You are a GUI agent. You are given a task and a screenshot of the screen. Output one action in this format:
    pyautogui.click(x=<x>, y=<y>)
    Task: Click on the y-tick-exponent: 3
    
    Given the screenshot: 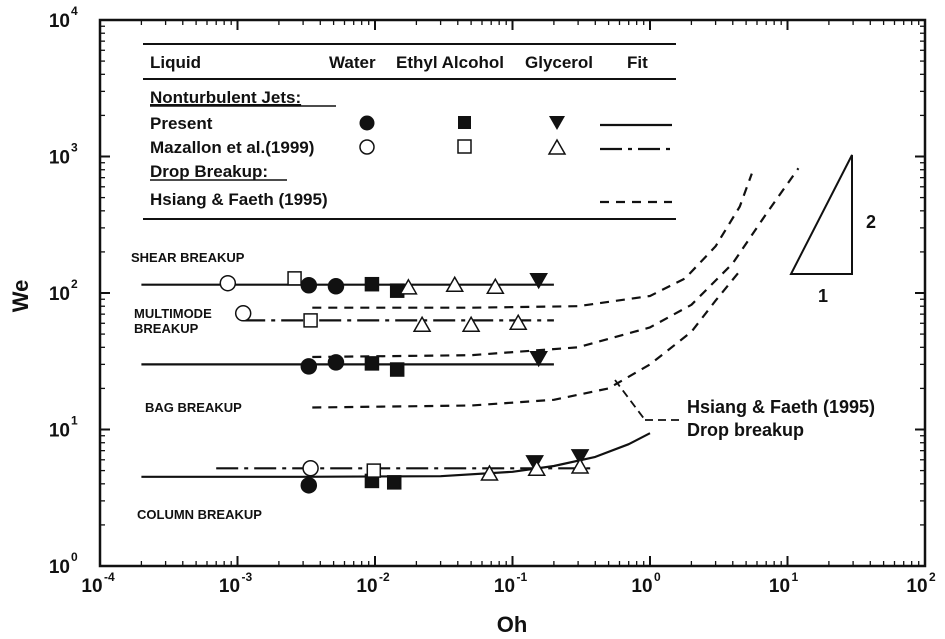 What is the action you would take?
    pyautogui.click(x=74, y=148)
    